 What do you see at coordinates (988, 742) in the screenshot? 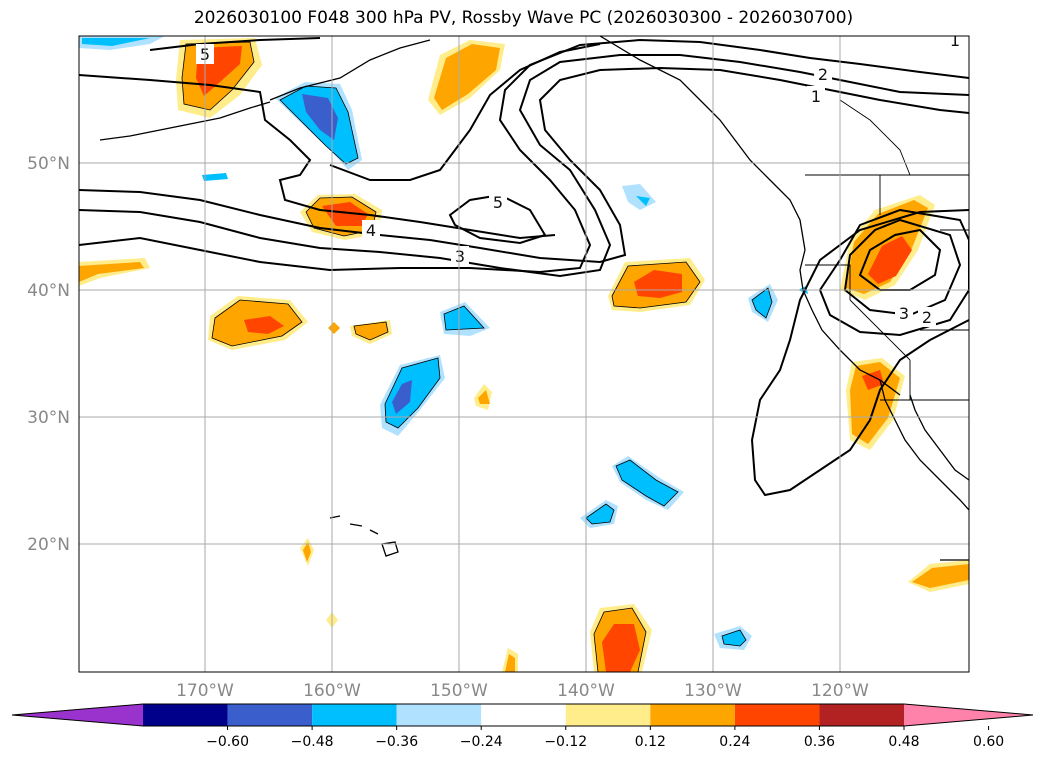
I see `colorbar-tick-label: 0.60` at bounding box center [988, 742].